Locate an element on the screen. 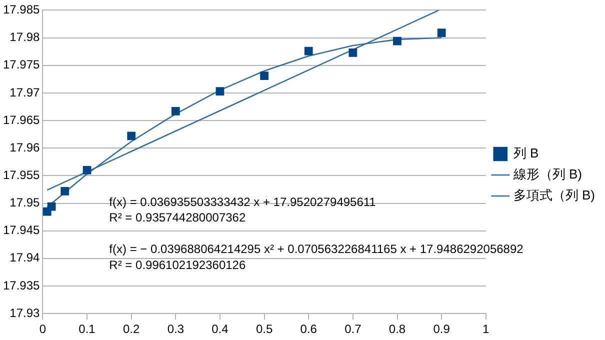  legend-label: 列 B is located at coordinates (526, 153).